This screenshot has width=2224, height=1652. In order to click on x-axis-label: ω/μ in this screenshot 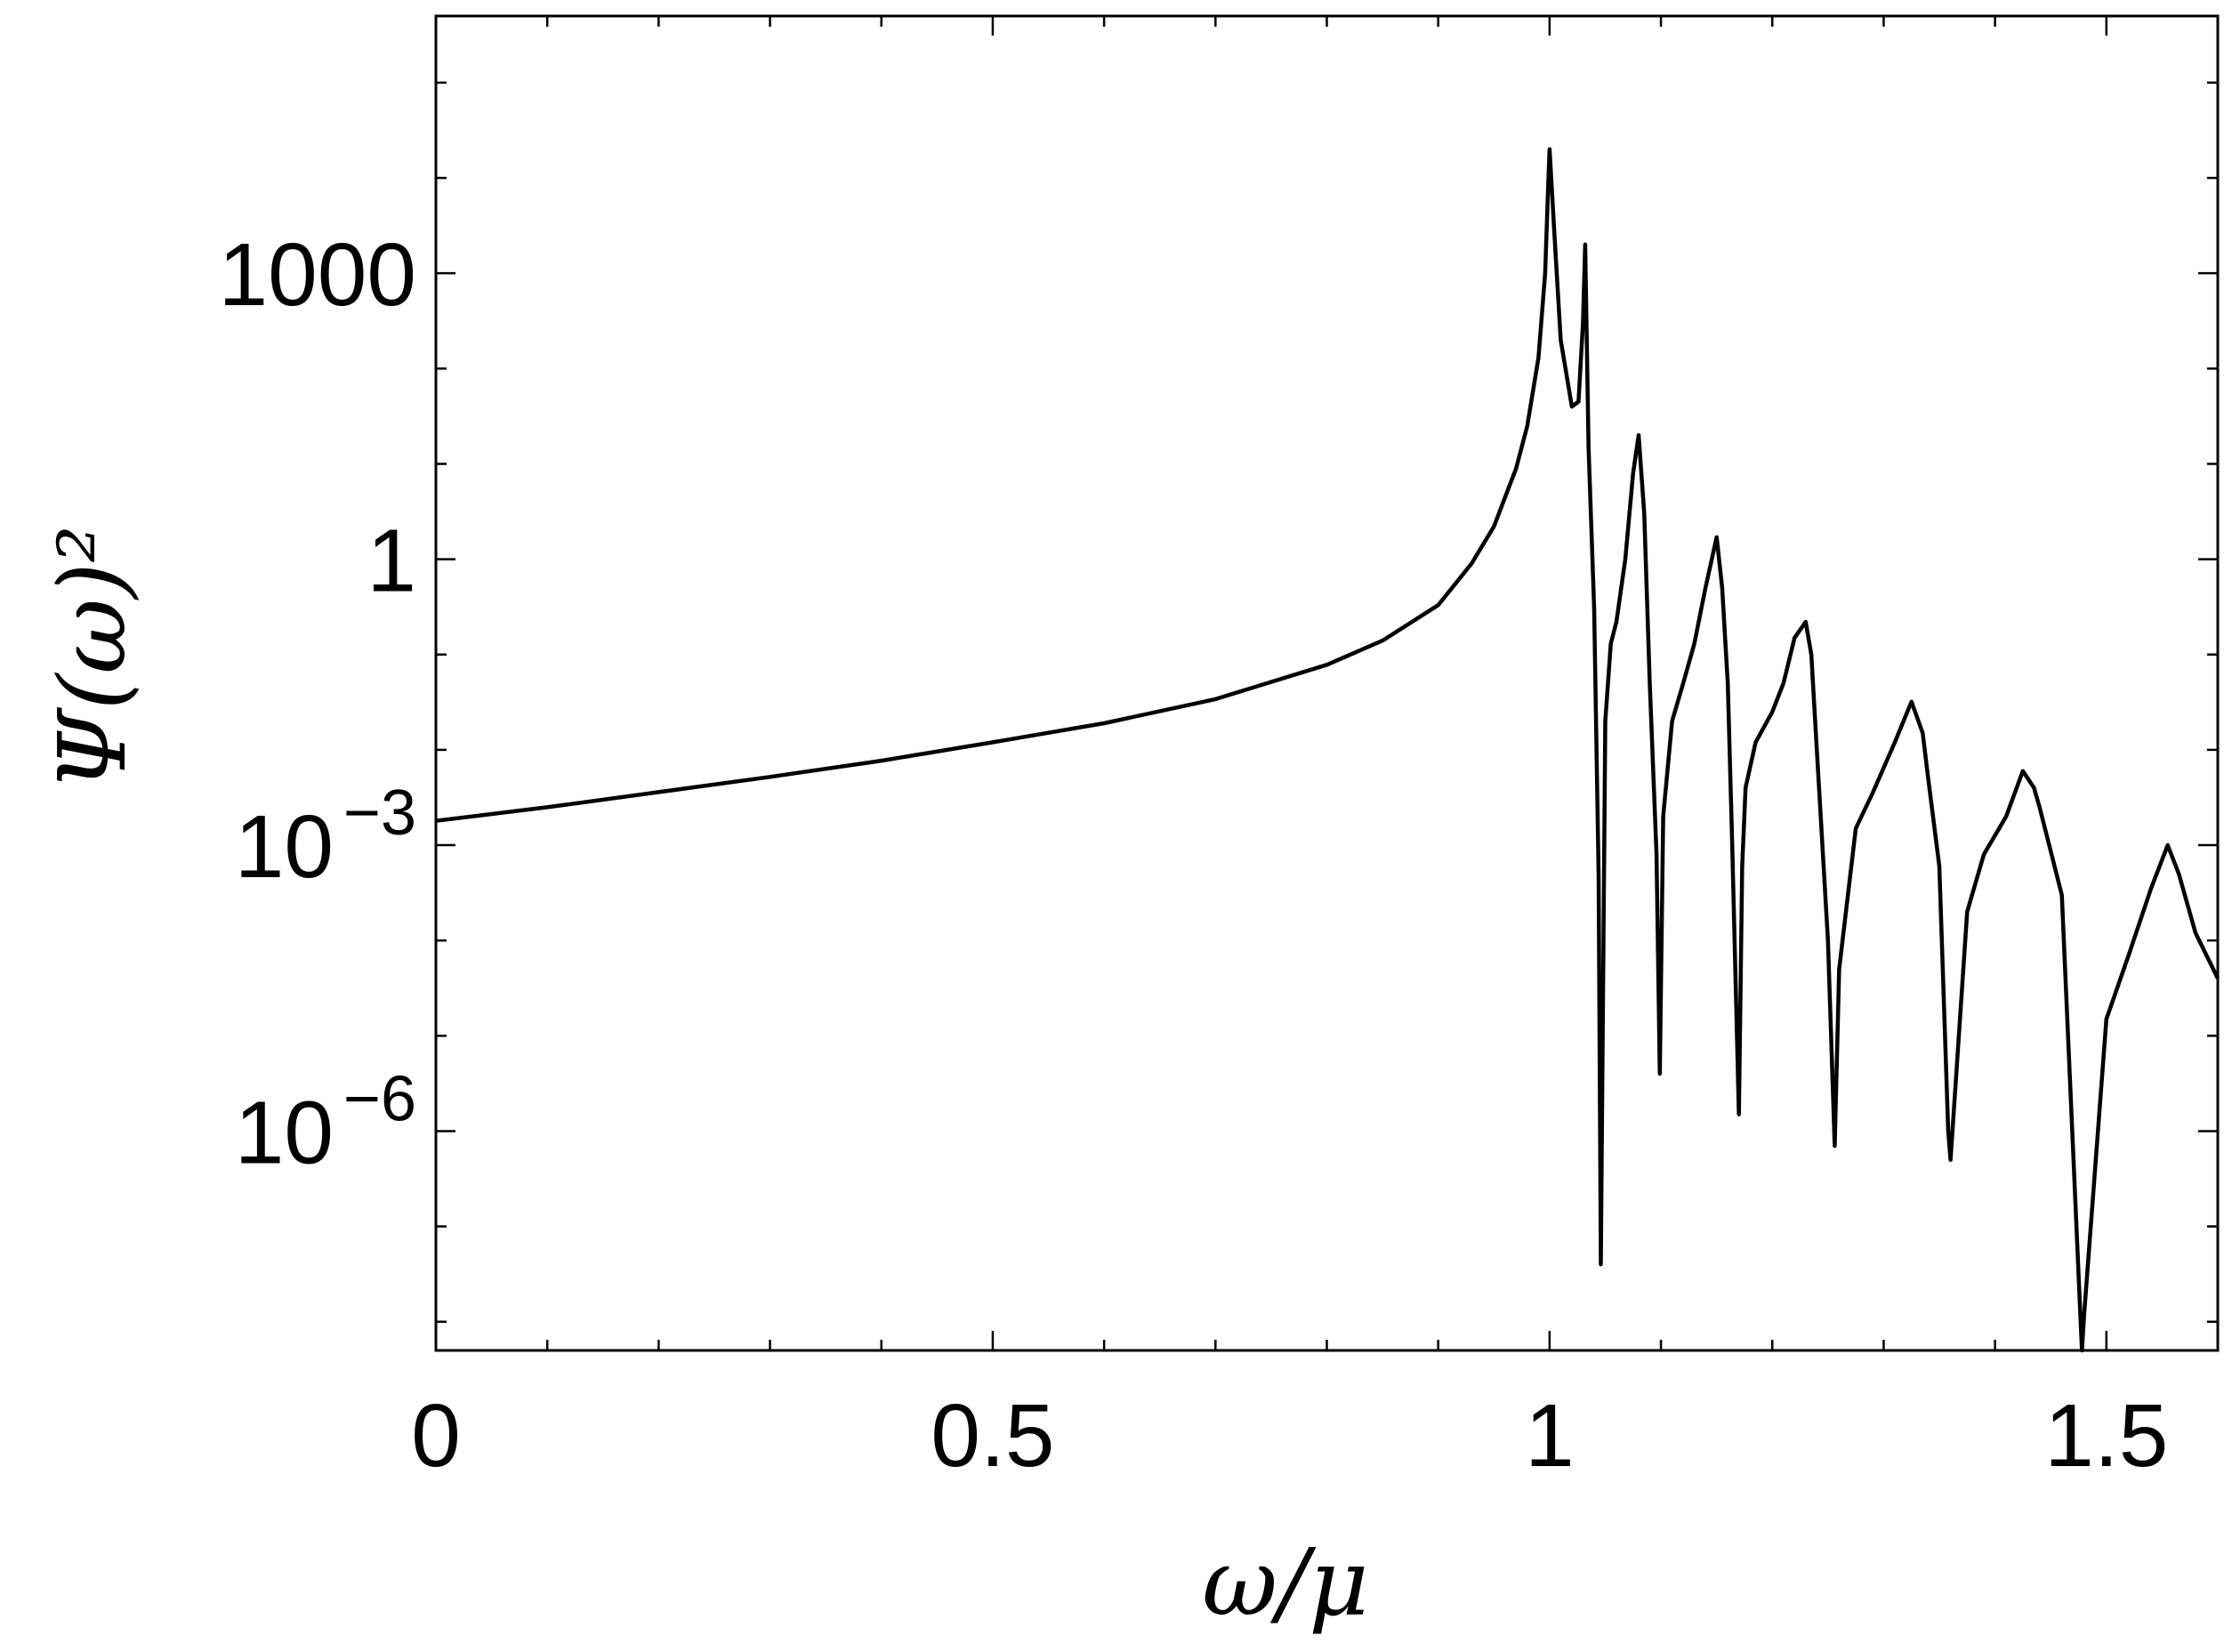, I will do `click(1285, 1582)`.